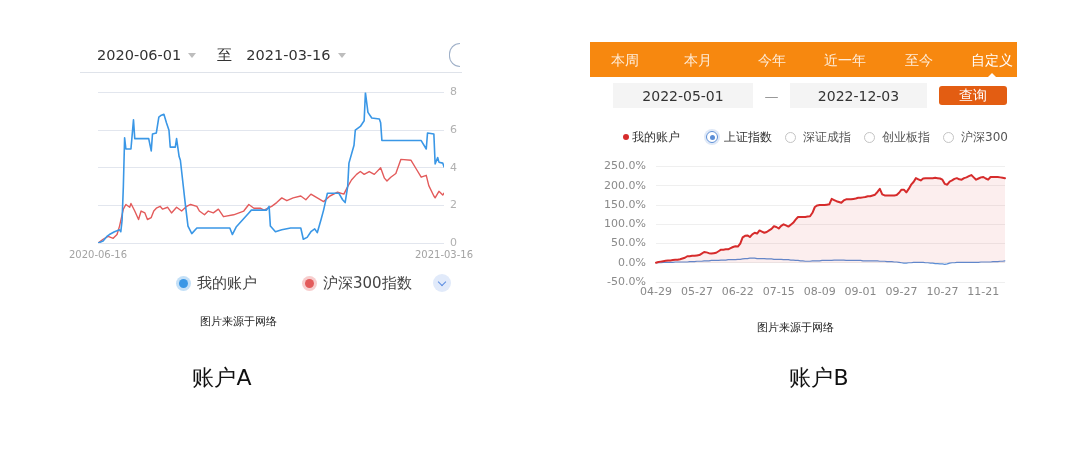 The height and width of the screenshot is (455, 1086). What do you see at coordinates (628, 243) in the screenshot?
I see `y-tick-label: 50.0%` at bounding box center [628, 243].